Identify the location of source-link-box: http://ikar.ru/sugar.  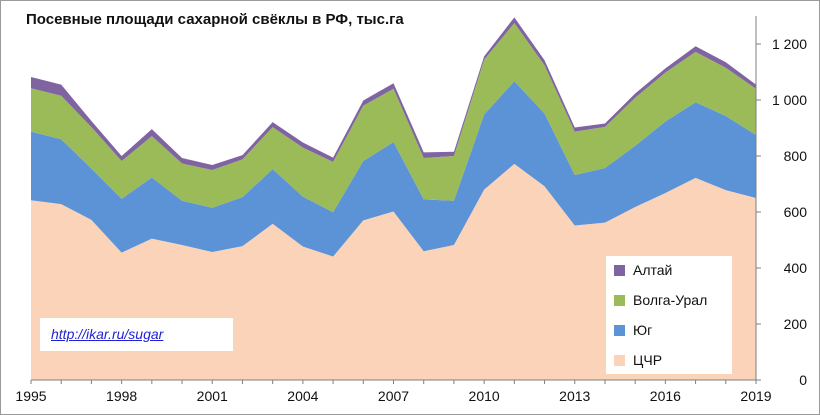
(136, 334).